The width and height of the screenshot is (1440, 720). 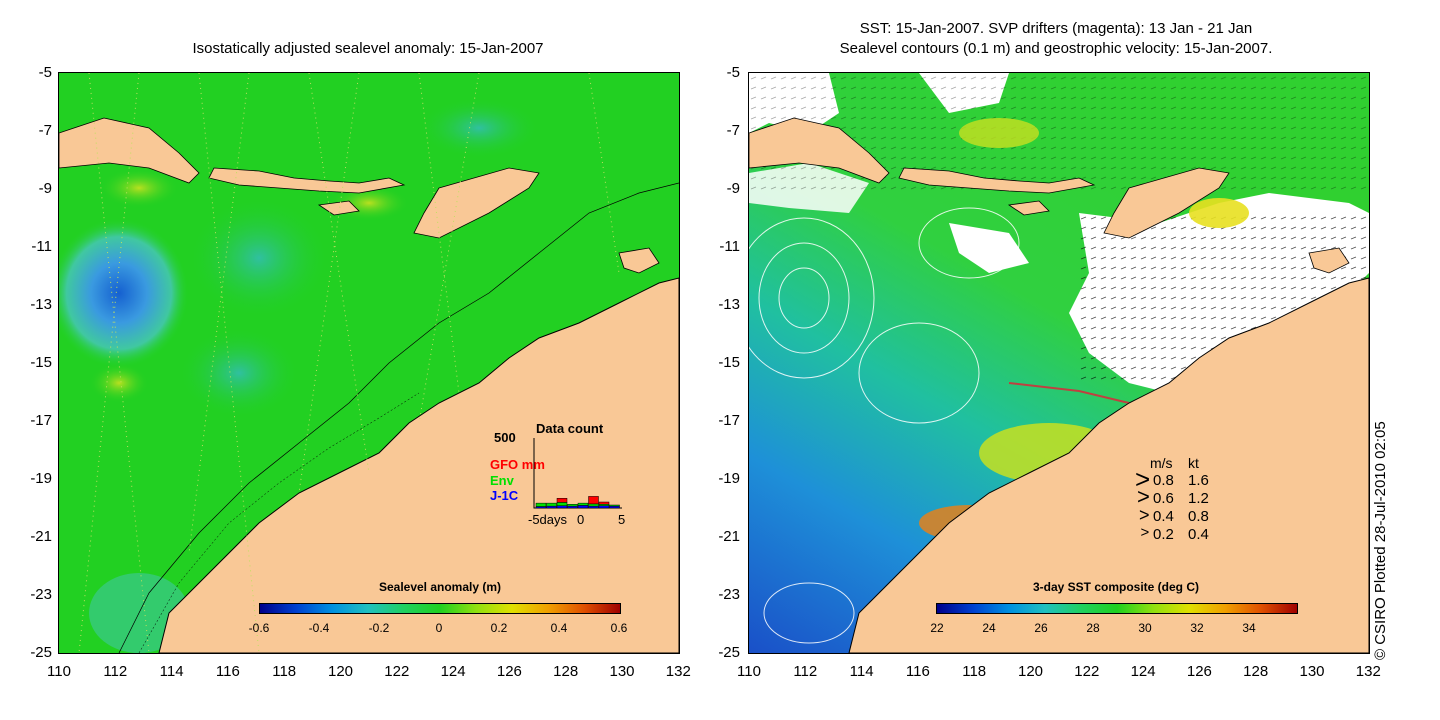 What do you see at coordinates (279, 522) in the screenshot?
I see `bathymetry-contour` at bounding box center [279, 522].